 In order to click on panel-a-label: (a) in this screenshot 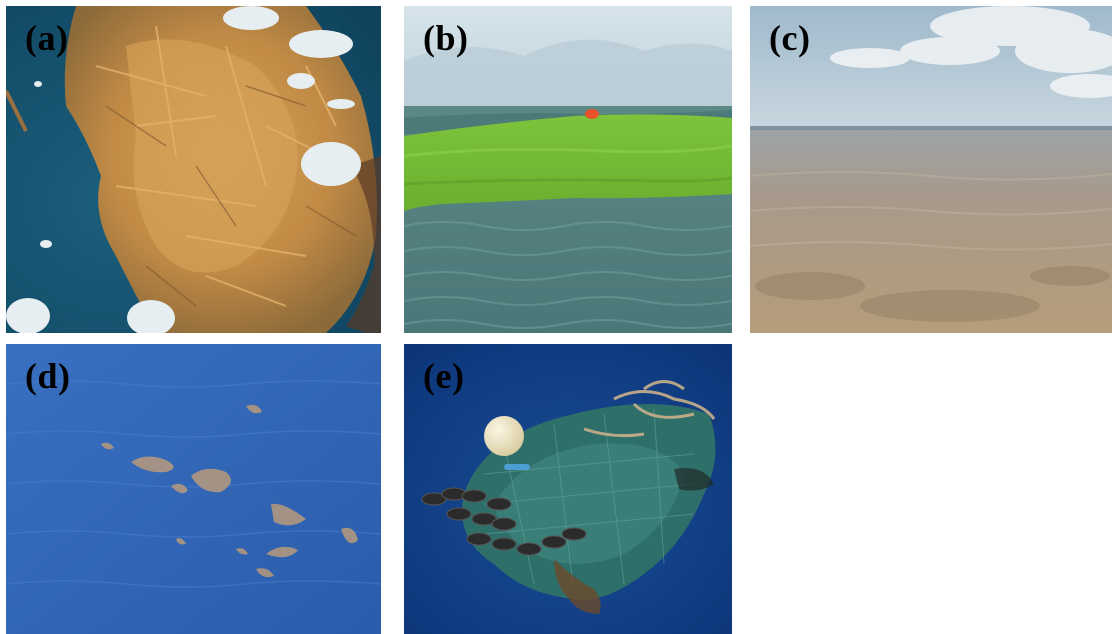, I will do `click(47, 38)`.